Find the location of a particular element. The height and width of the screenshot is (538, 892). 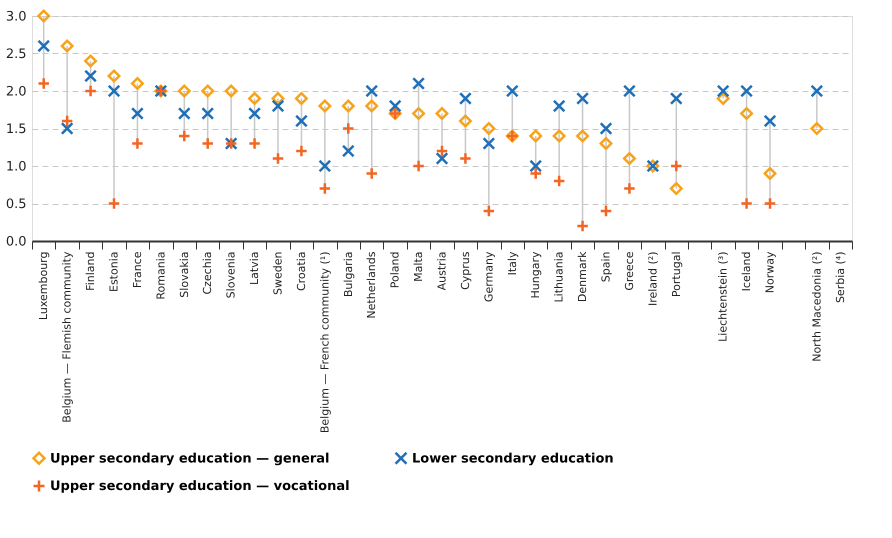

y-tick-label: 0.0 is located at coordinates (16, 242).